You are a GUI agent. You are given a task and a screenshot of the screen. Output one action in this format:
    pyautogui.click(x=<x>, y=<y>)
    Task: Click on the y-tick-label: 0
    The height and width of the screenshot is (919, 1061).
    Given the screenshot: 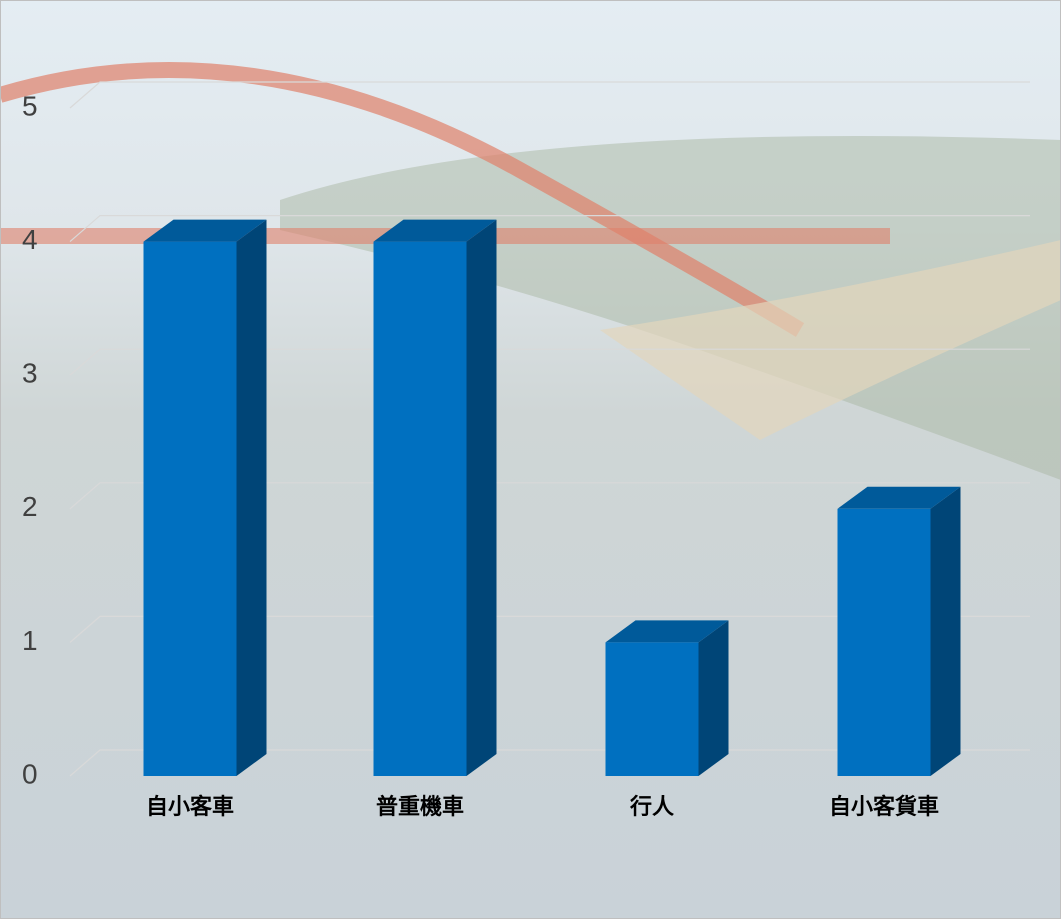 What is the action you would take?
    pyautogui.click(x=30, y=773)
    